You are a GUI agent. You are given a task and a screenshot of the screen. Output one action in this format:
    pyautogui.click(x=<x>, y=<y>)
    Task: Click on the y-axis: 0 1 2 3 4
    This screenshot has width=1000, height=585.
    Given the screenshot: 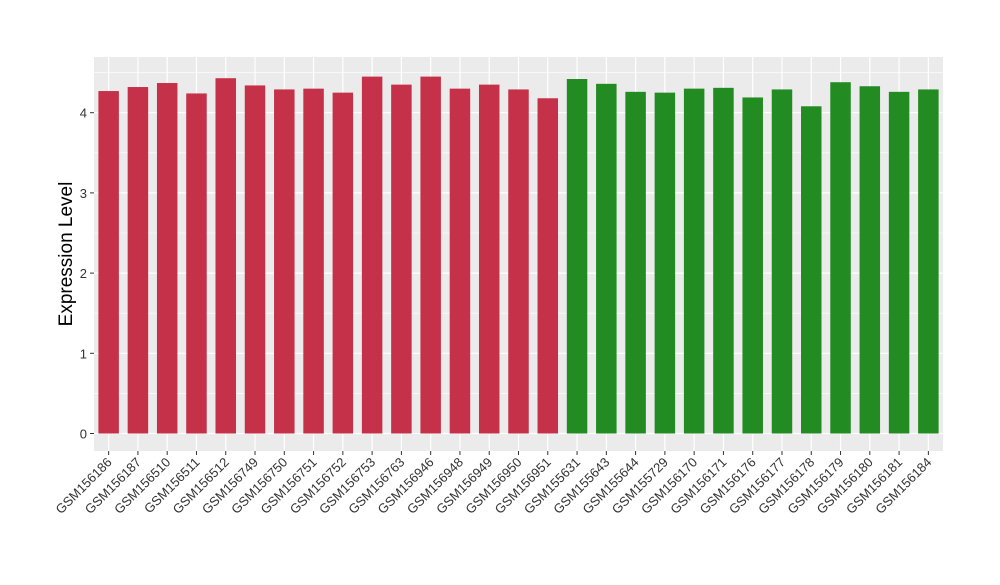 What is the action you would take?
    pyautogui.click(x=87, y=274)
    